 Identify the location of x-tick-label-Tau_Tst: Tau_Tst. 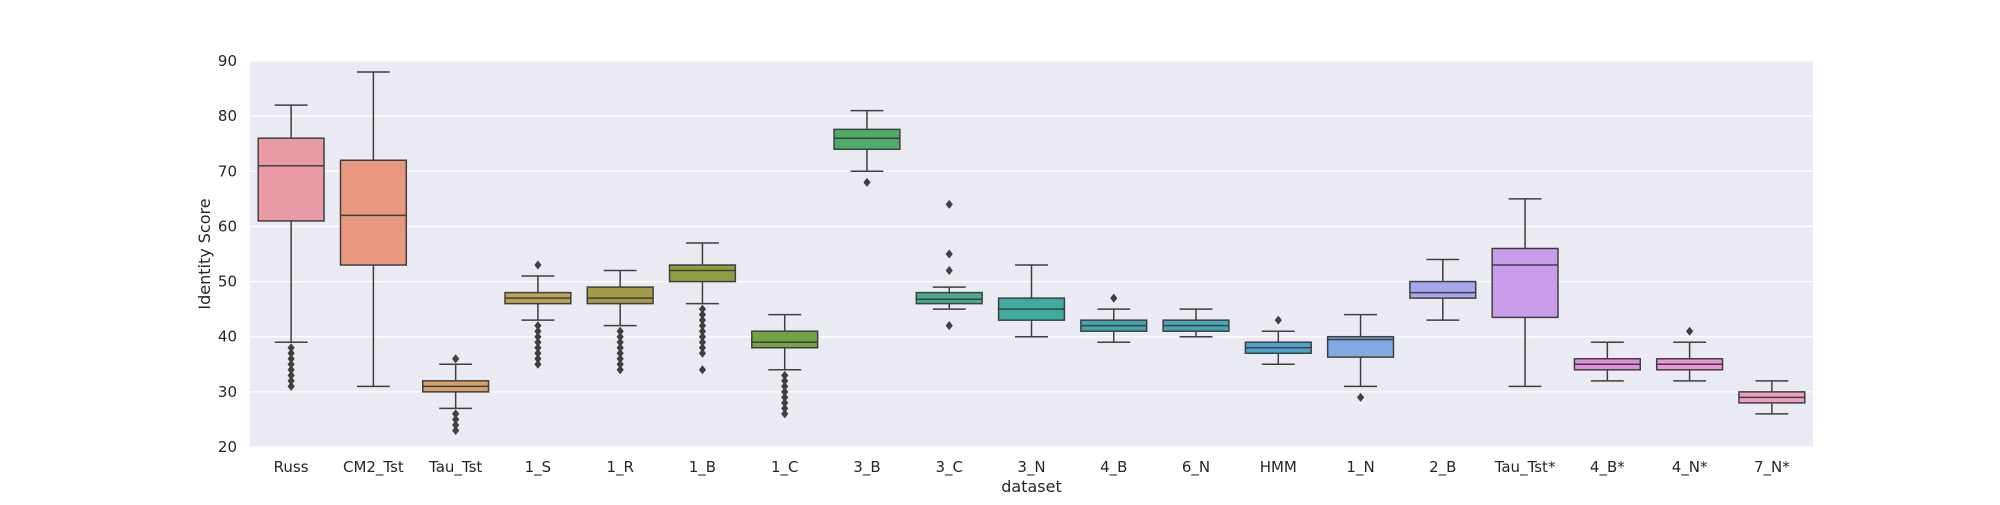
(455, 467).